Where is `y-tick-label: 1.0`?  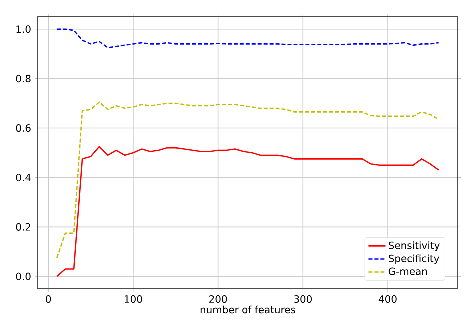
y-tick-label: 1.0 is located at coordinates (23, 30).